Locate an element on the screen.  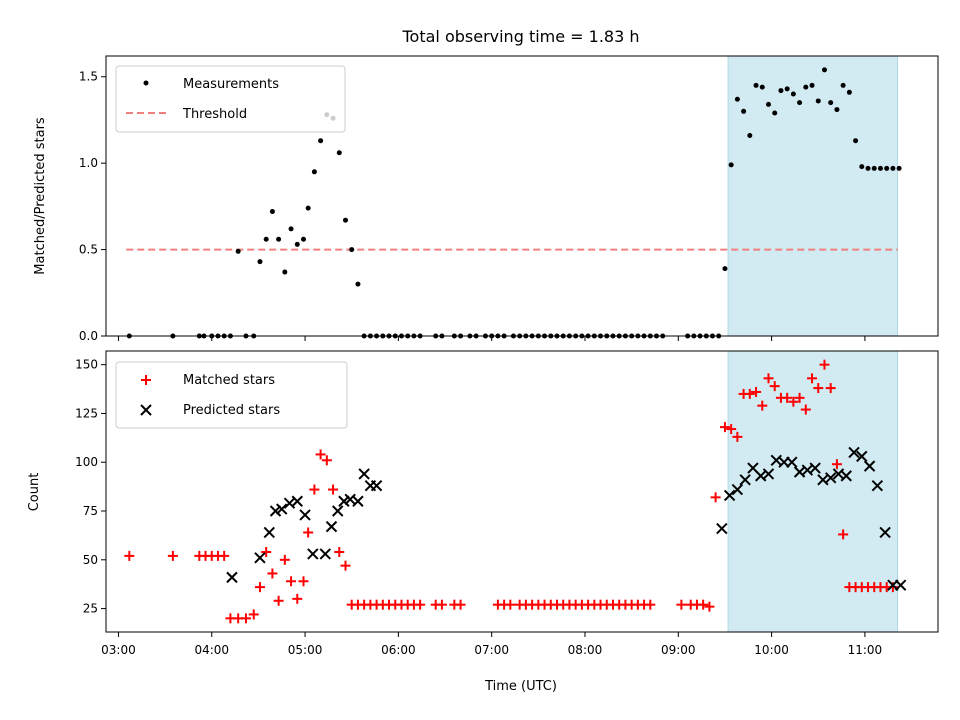
y-tick-label: 1.5 is located at coordinates (88, 77).